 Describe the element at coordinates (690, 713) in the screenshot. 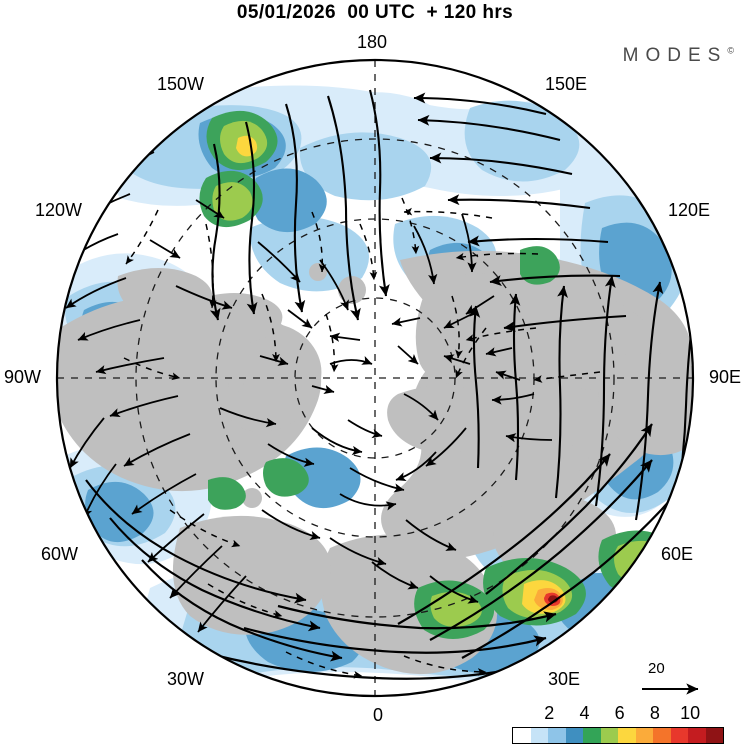

I see `colorbar-tick-10: 10` at that location.